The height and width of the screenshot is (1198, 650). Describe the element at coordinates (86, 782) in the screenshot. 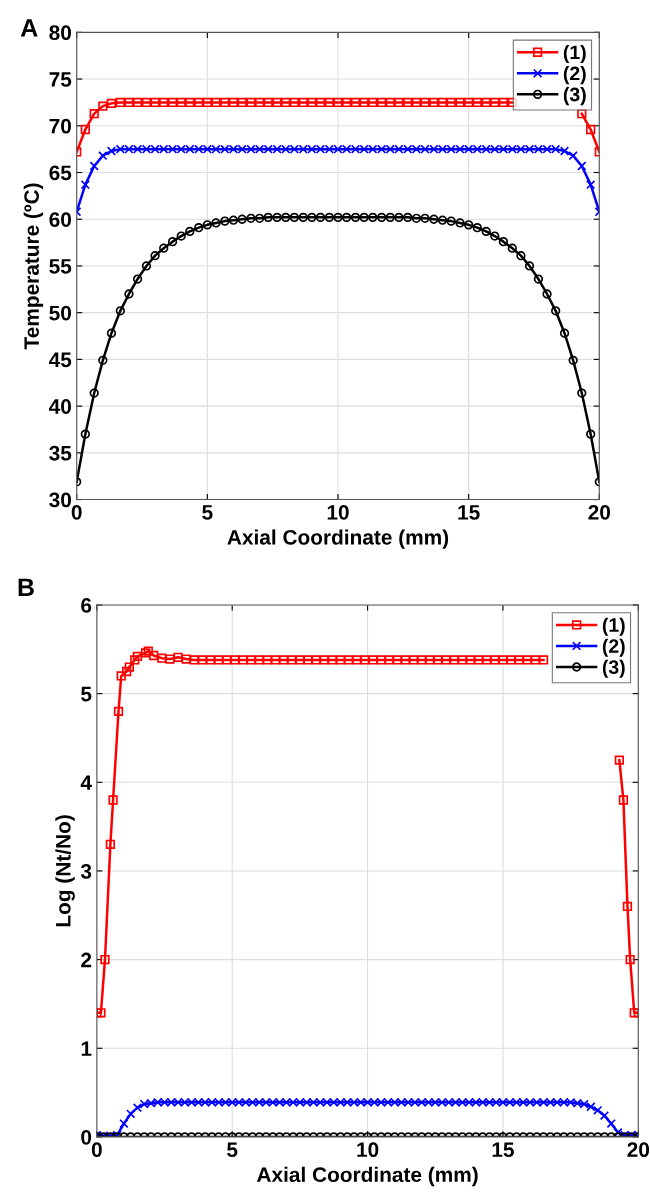

I see `y-tick-label: 4` at that location.